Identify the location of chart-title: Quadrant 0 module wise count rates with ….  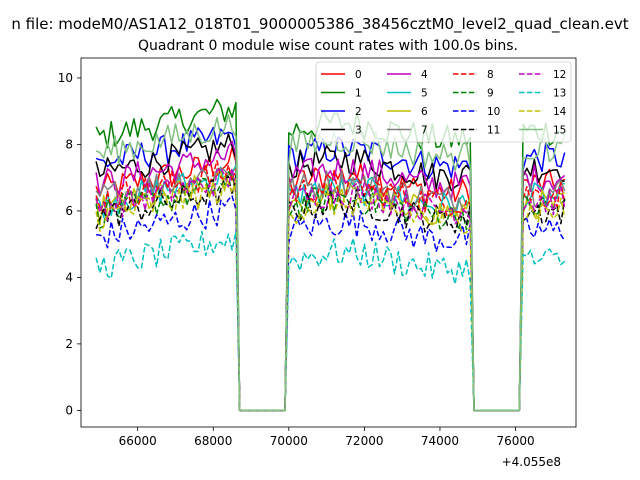
(328, 46).